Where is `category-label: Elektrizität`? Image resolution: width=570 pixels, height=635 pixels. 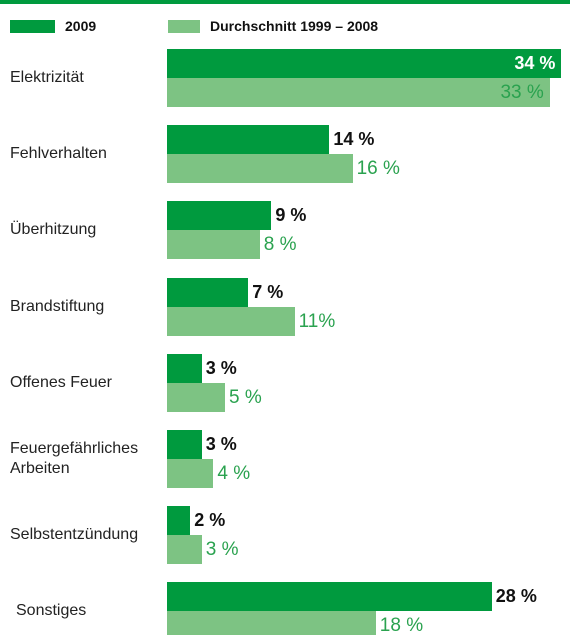 category-label: Elektrizität is located at coordinates (47, 77).